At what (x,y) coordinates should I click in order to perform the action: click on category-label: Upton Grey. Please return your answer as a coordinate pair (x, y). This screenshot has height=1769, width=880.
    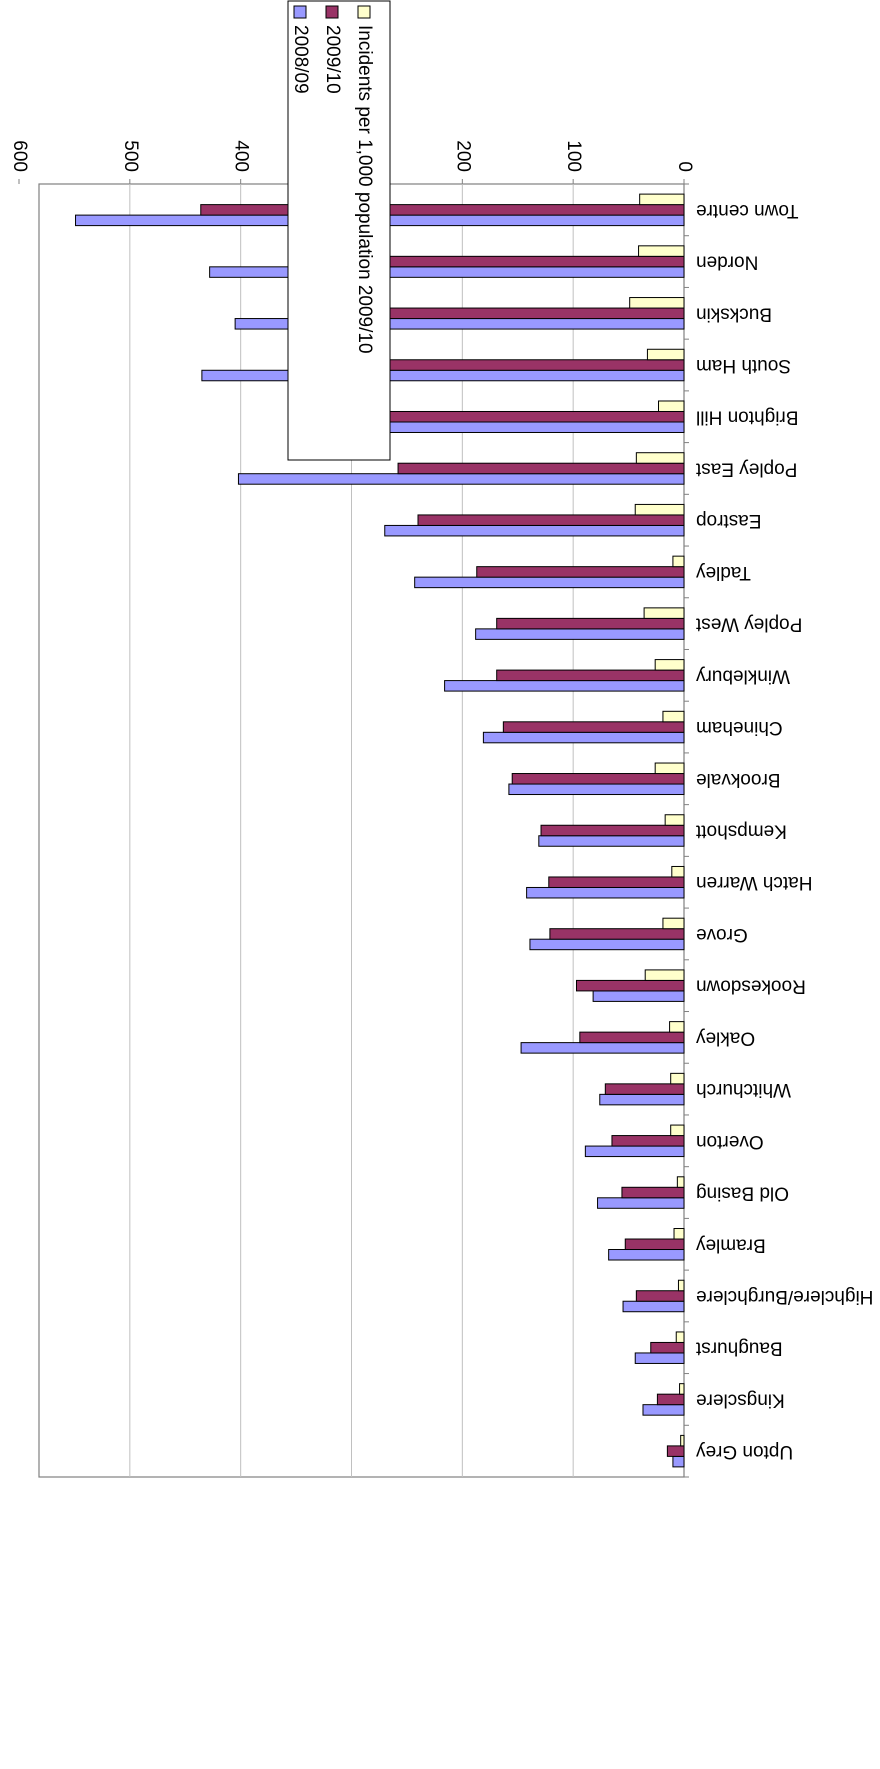
    Looking at the image, I should click on (745, 1451).